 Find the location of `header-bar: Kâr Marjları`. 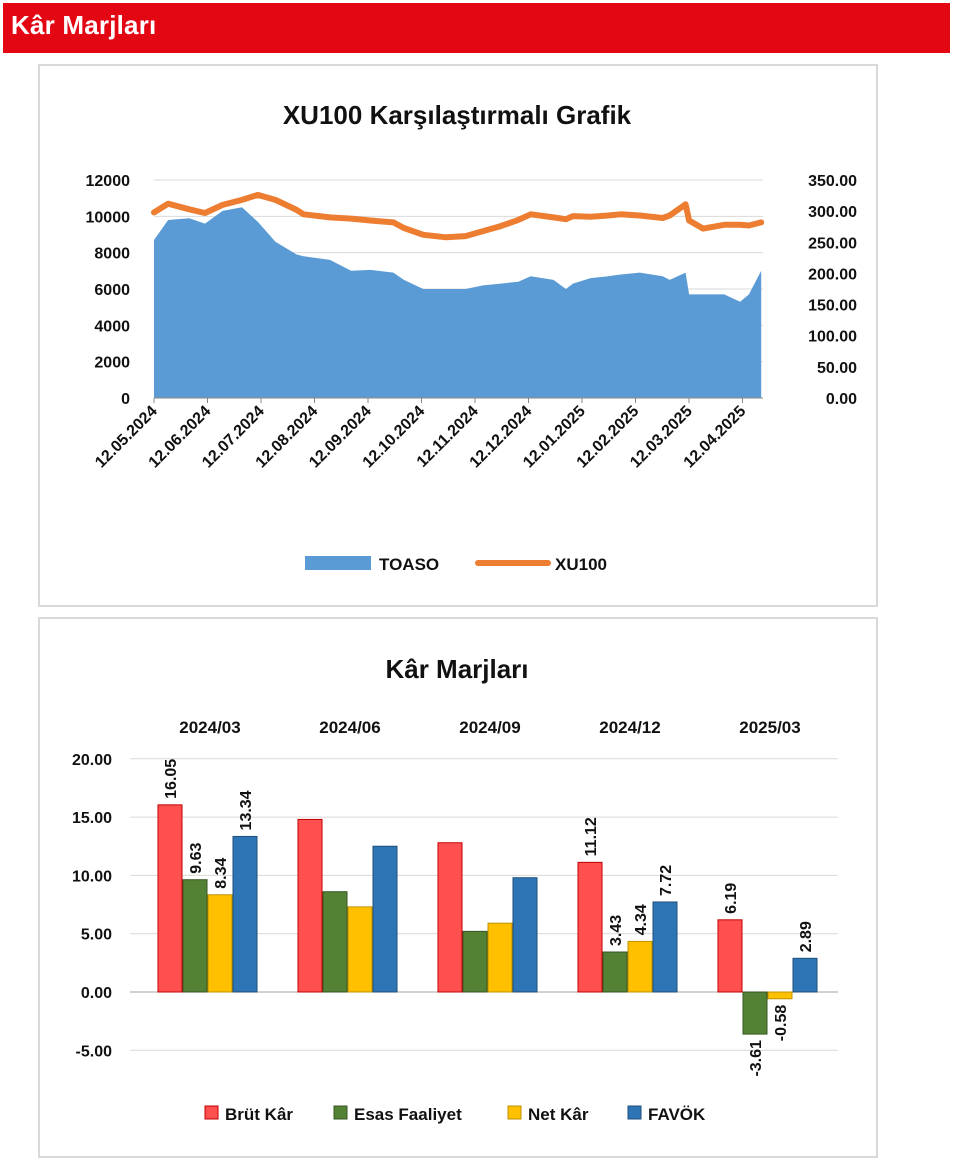

header-bar: Kâr Marjları is located at coordinates (476, 28).